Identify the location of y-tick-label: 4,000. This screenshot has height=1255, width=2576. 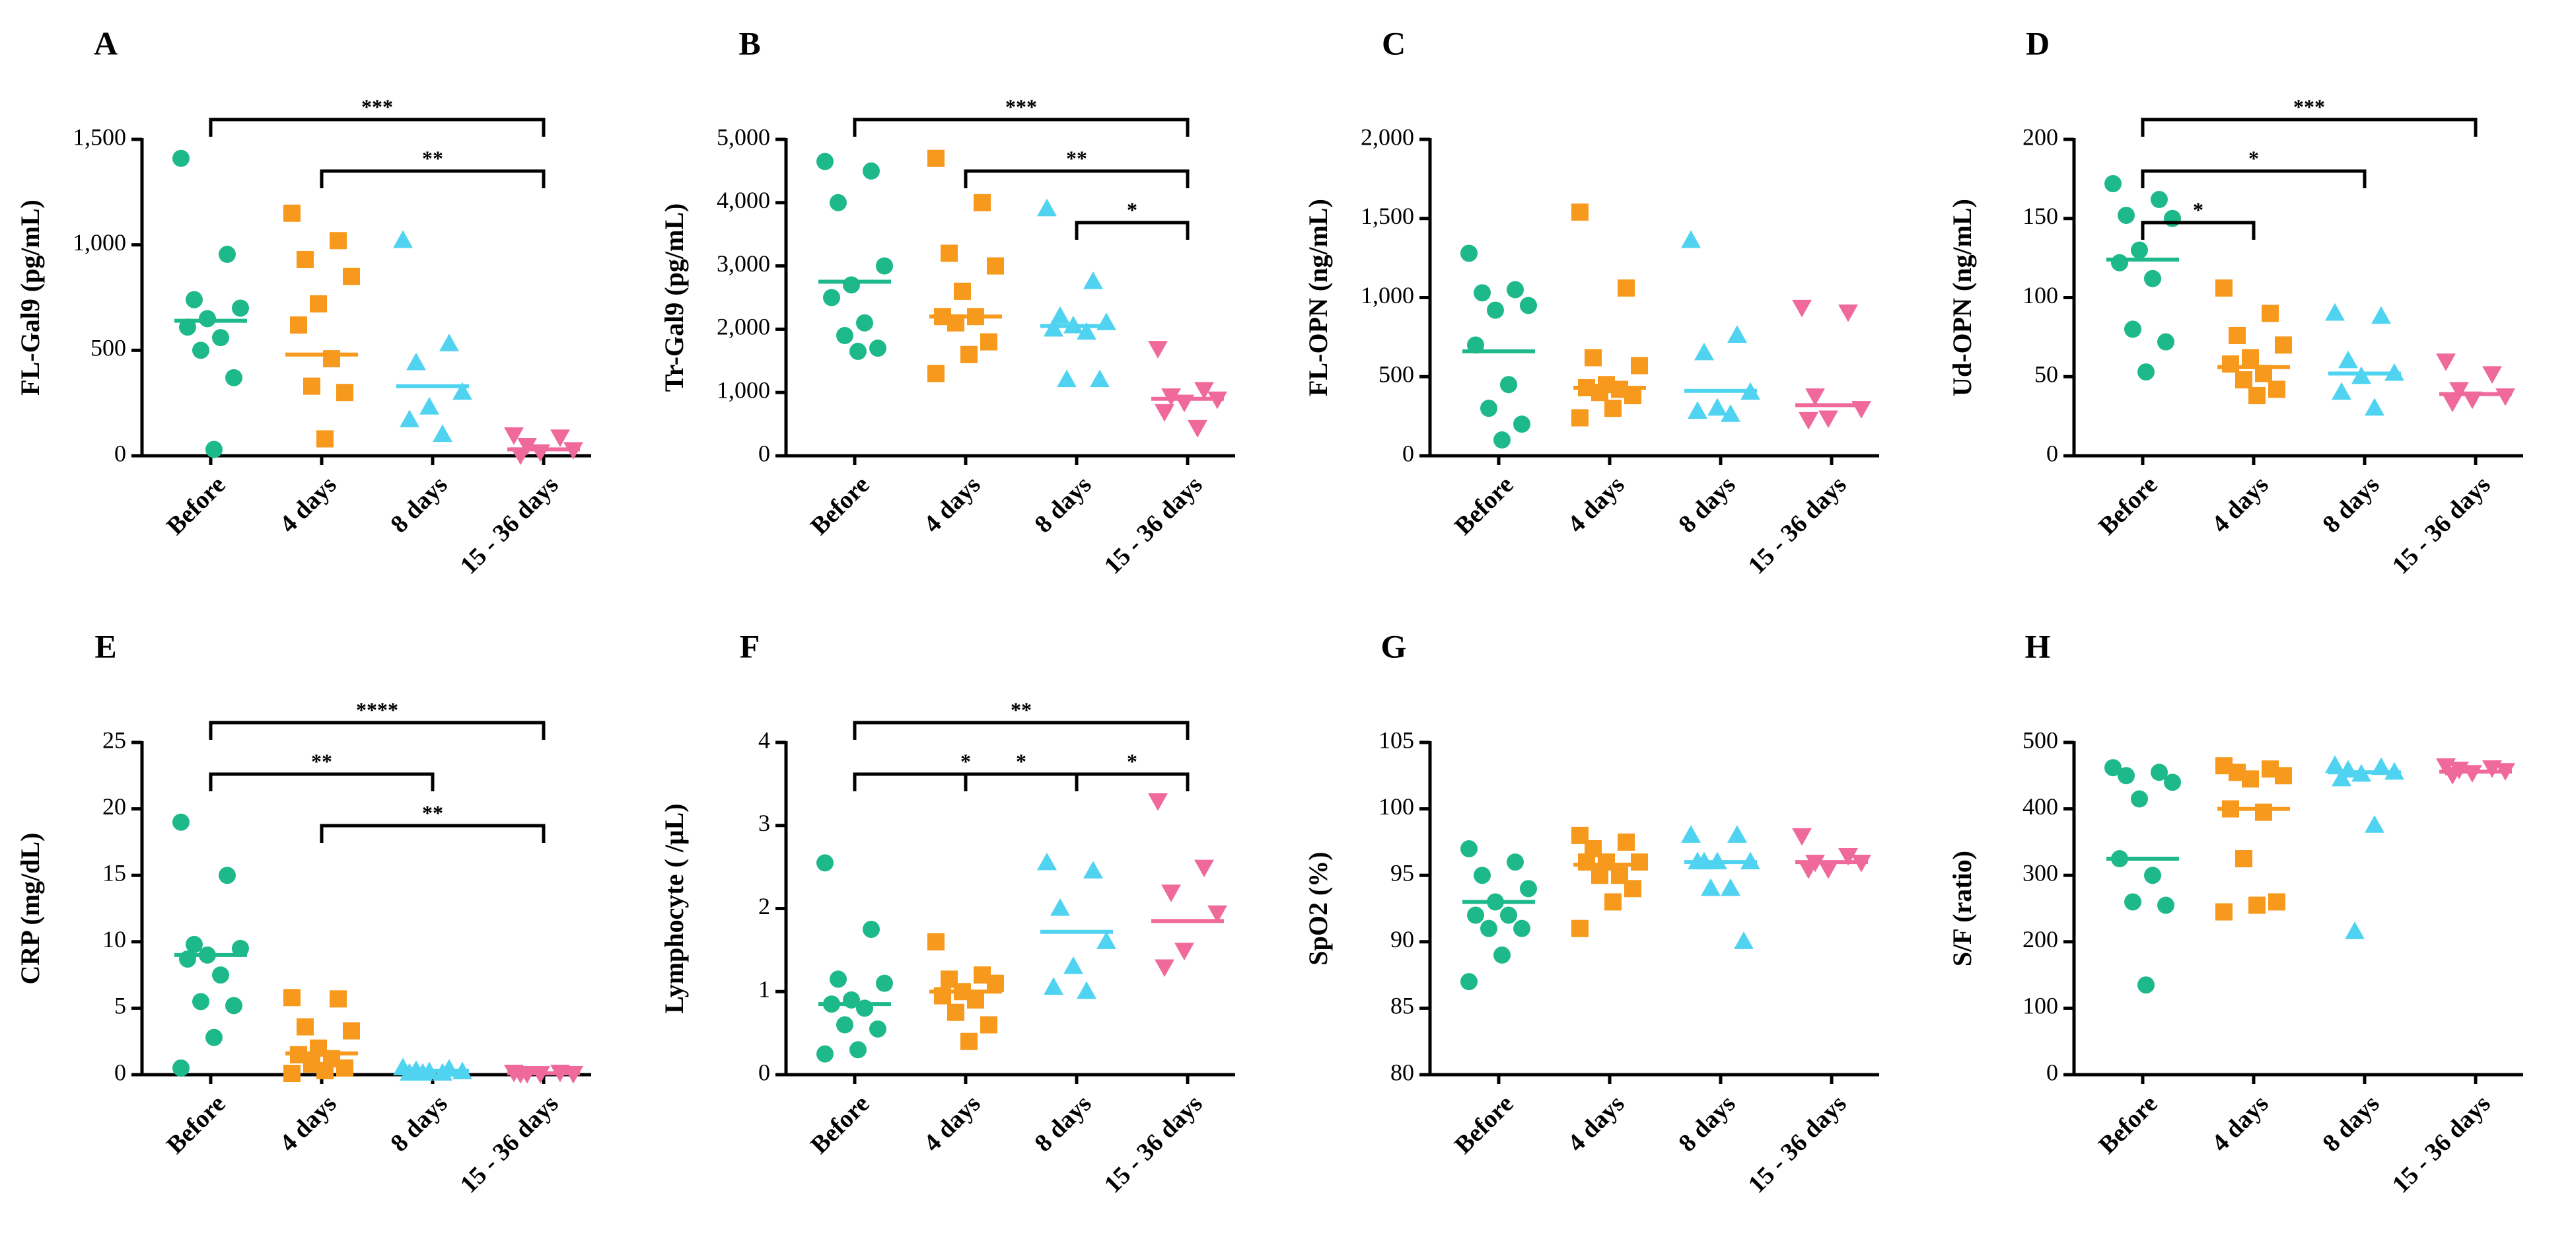
(744, 200).